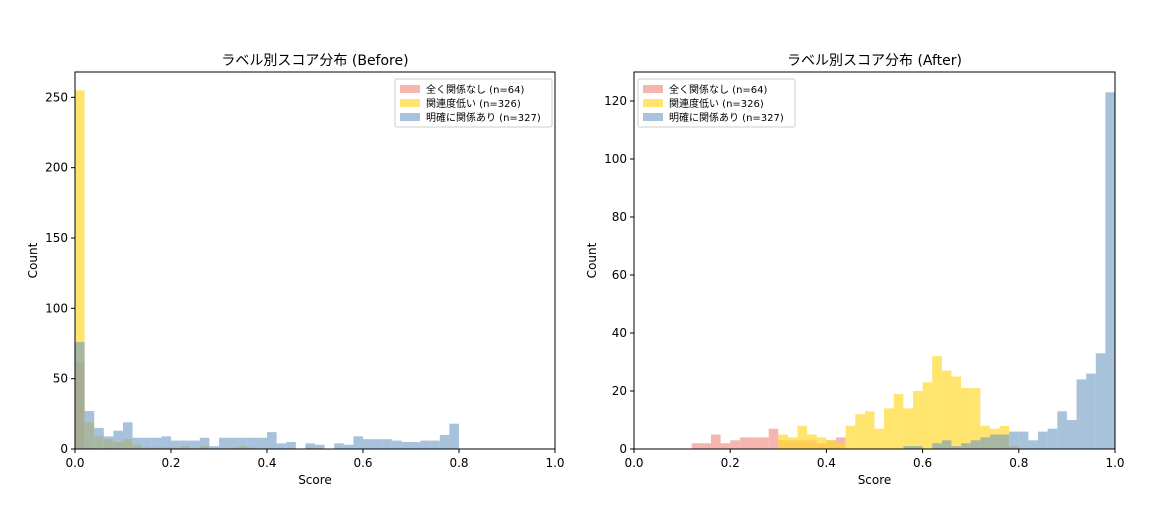 This screenshot has height=529, width=1161. What do you see at coordinates (314, 61) in the screenshot?
I see `chart-title: ラベル別スコア分布 (Before)` at bounding box center [314, 61].